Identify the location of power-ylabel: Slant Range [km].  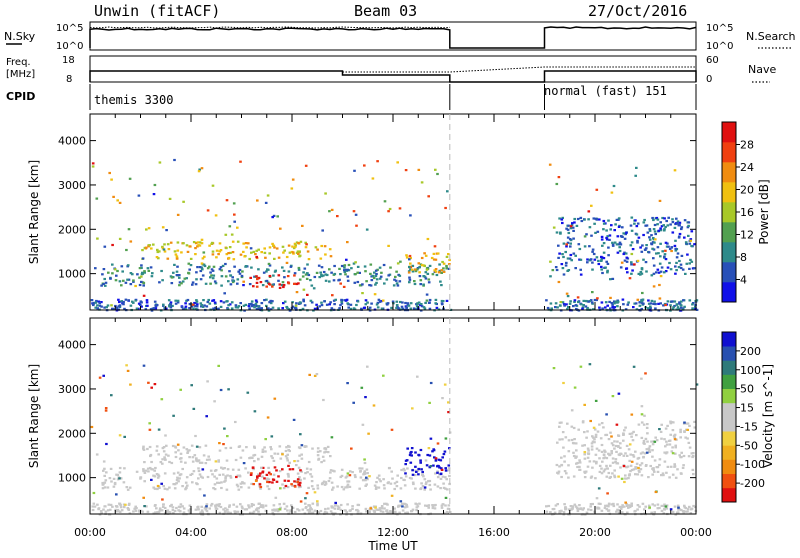
(34, 212).